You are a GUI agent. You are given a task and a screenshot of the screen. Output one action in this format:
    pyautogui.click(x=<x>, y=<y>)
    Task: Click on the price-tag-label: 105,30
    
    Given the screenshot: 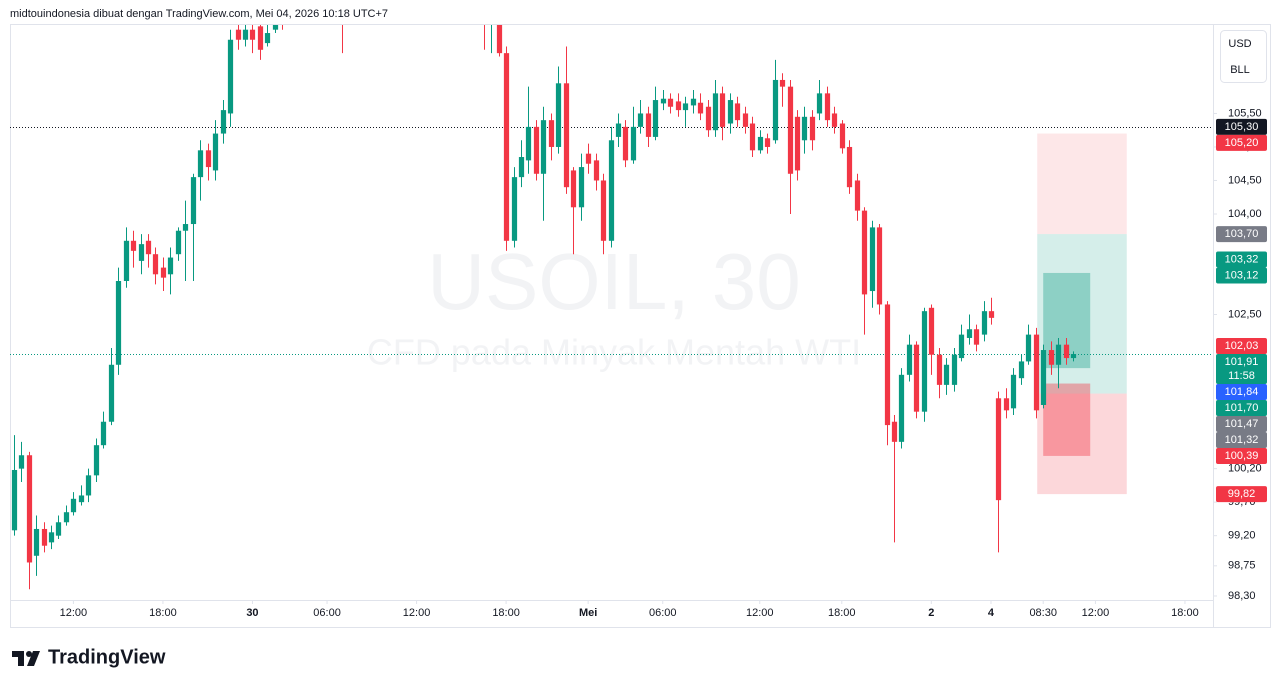 What is the action you would take?
    pyautogui.click(x=1242, y=127)
    